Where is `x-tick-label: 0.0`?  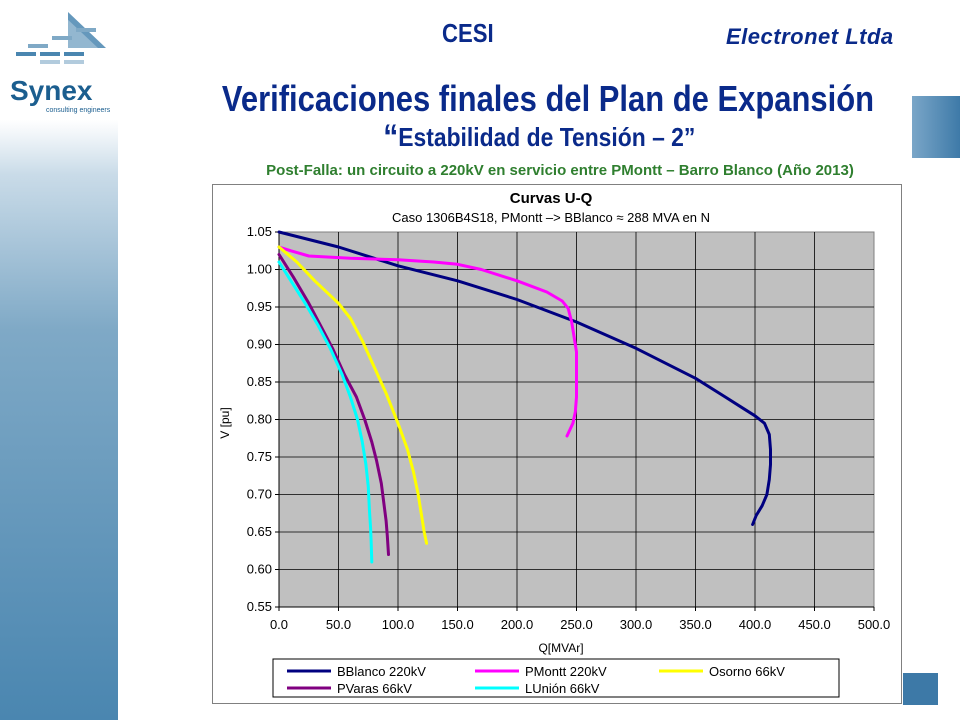
x-tick-label: 0.0 is located at coordinates (279, 624).